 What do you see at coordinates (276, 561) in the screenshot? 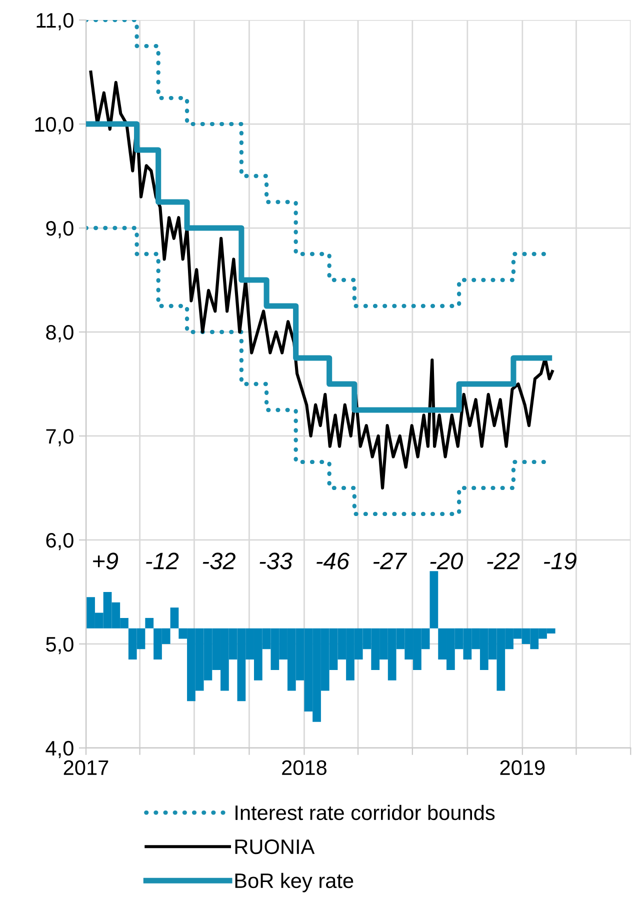
I see `annotation: -33` at bounding box center [276, 561].